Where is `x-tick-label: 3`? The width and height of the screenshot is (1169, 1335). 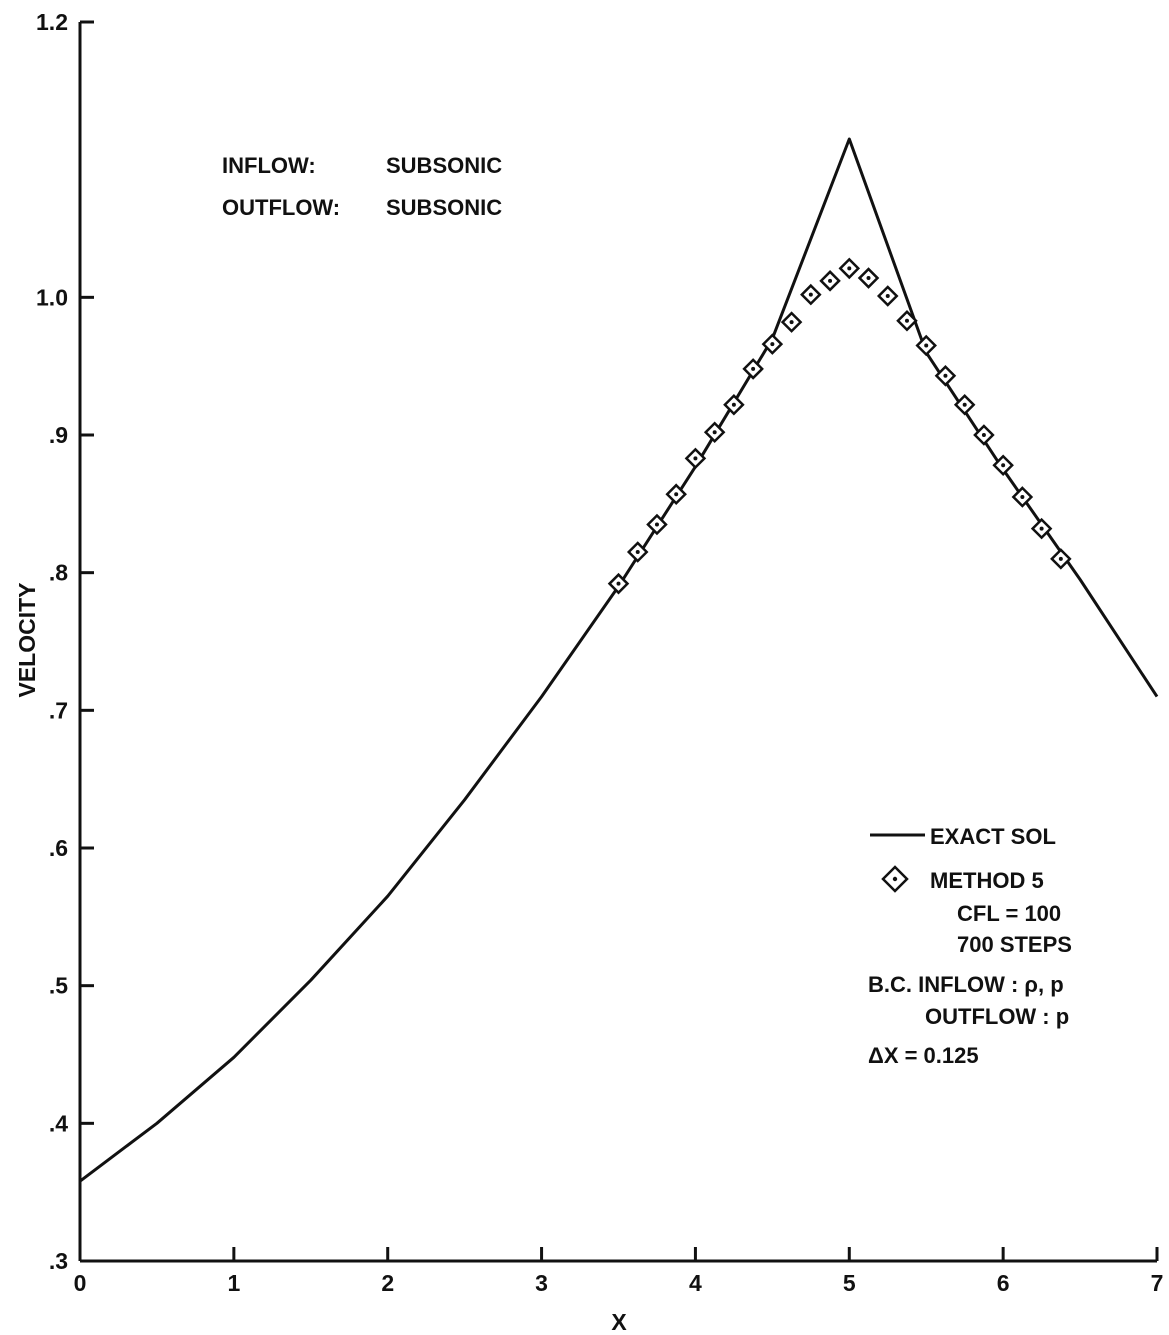 x-tick-label: 3 is located at coordinates (541, 1283).